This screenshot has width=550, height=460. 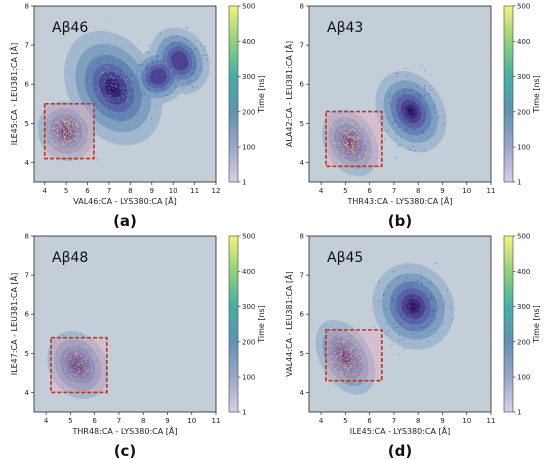 I want to click on colorbar, so click(x=508, y=324).